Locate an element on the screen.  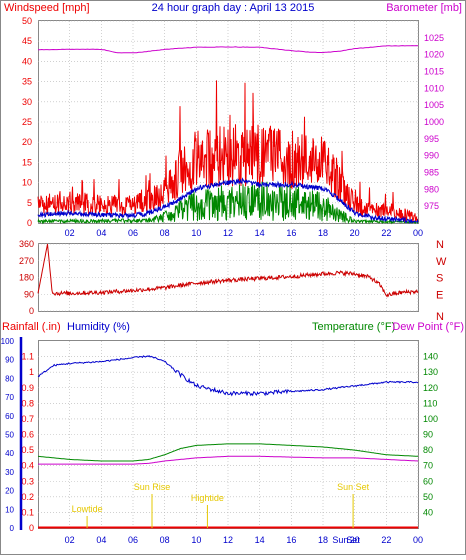
direction-y-tick-label: 90 is located at coordinates (29, 294).